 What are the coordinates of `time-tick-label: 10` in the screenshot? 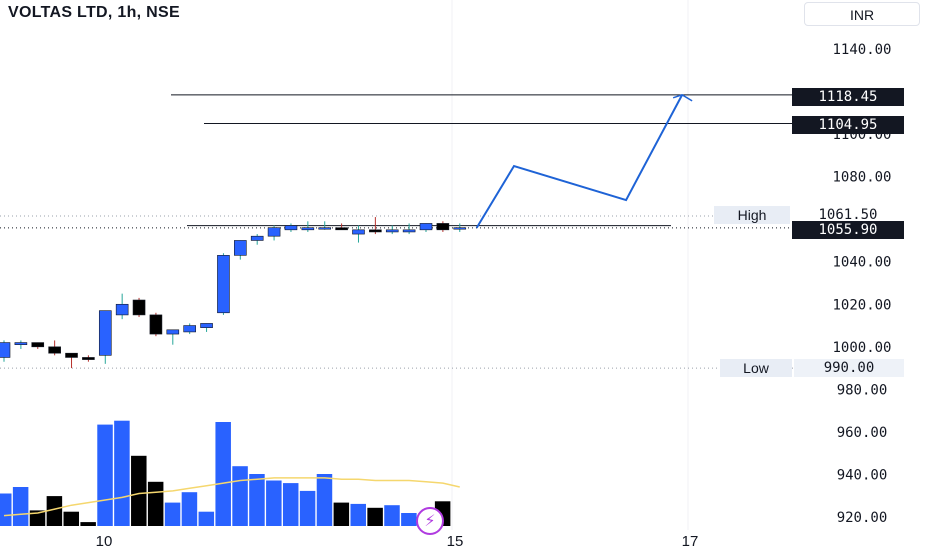 It's located at (104, 541).